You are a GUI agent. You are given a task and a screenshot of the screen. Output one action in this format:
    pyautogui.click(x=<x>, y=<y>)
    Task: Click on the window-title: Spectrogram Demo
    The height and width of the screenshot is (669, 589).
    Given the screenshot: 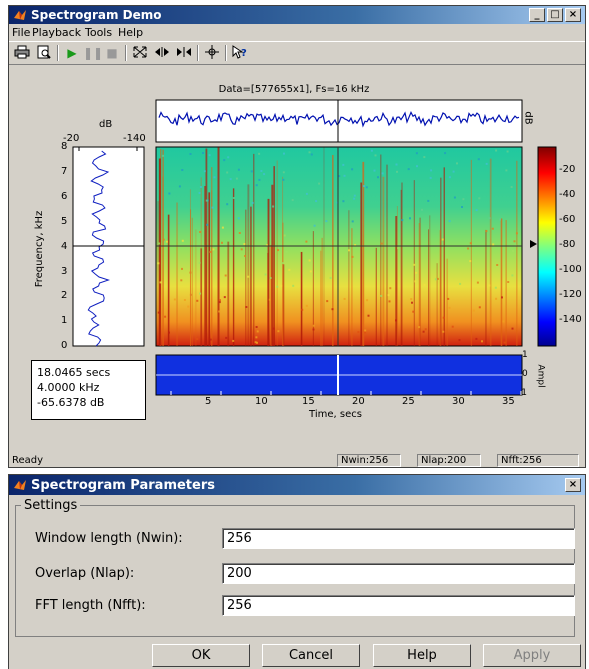 What is the action you would take?
    pyautogui.click(x=96, y=15)
    